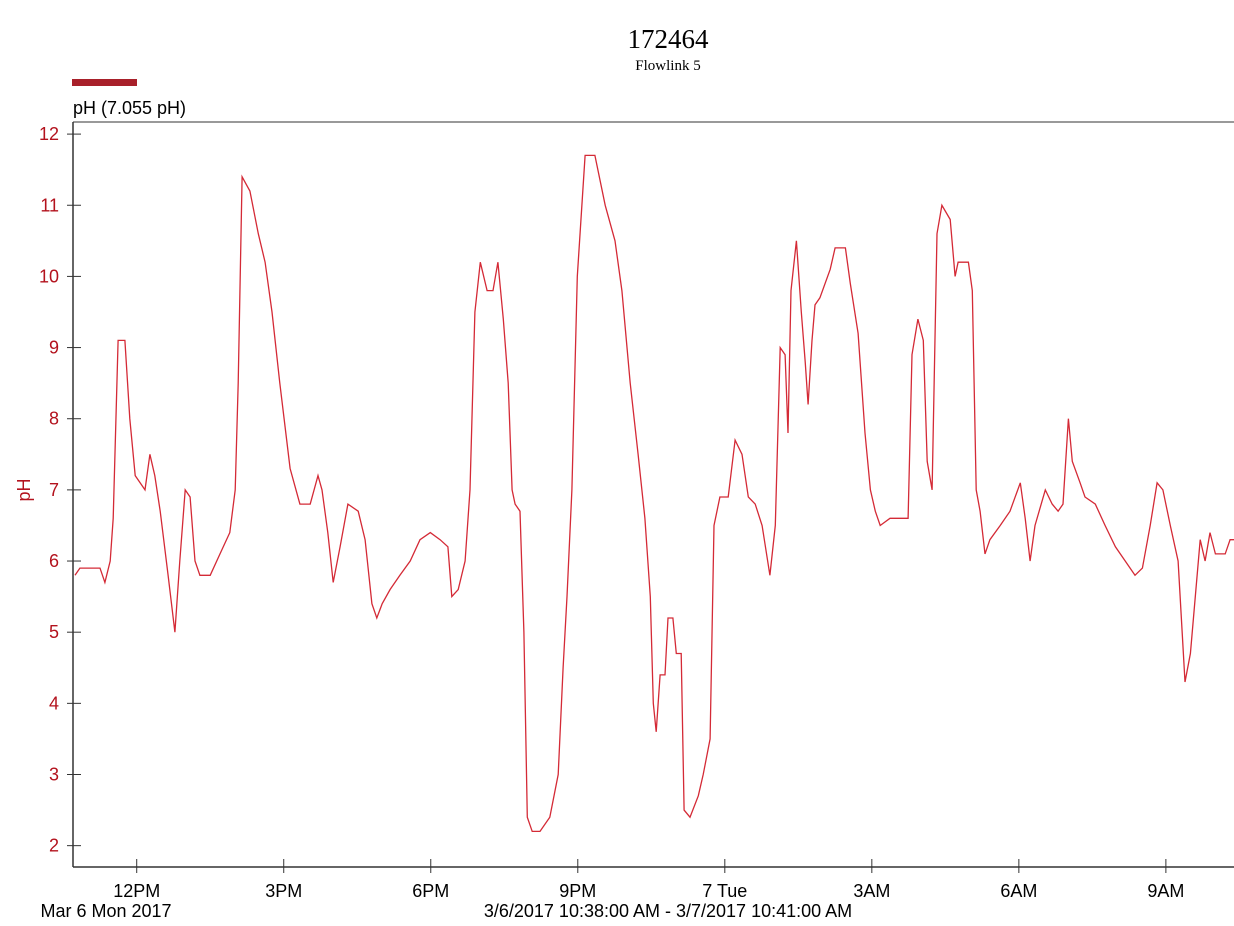  I want to click on x-tick-label: 3AM, so click(871, 891).